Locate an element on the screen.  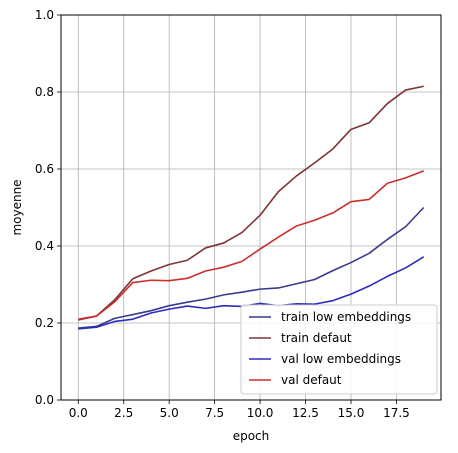
x-tick-label: 12.5 is located at coordinates (305, 413).